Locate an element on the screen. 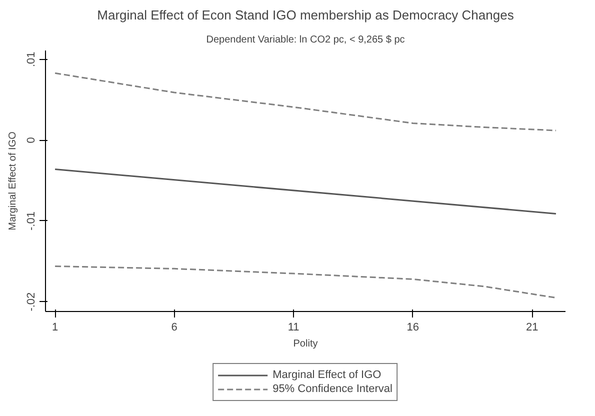 The image size is (595, 416). x-tick-label: 16 is located at coordinates (412, 328).